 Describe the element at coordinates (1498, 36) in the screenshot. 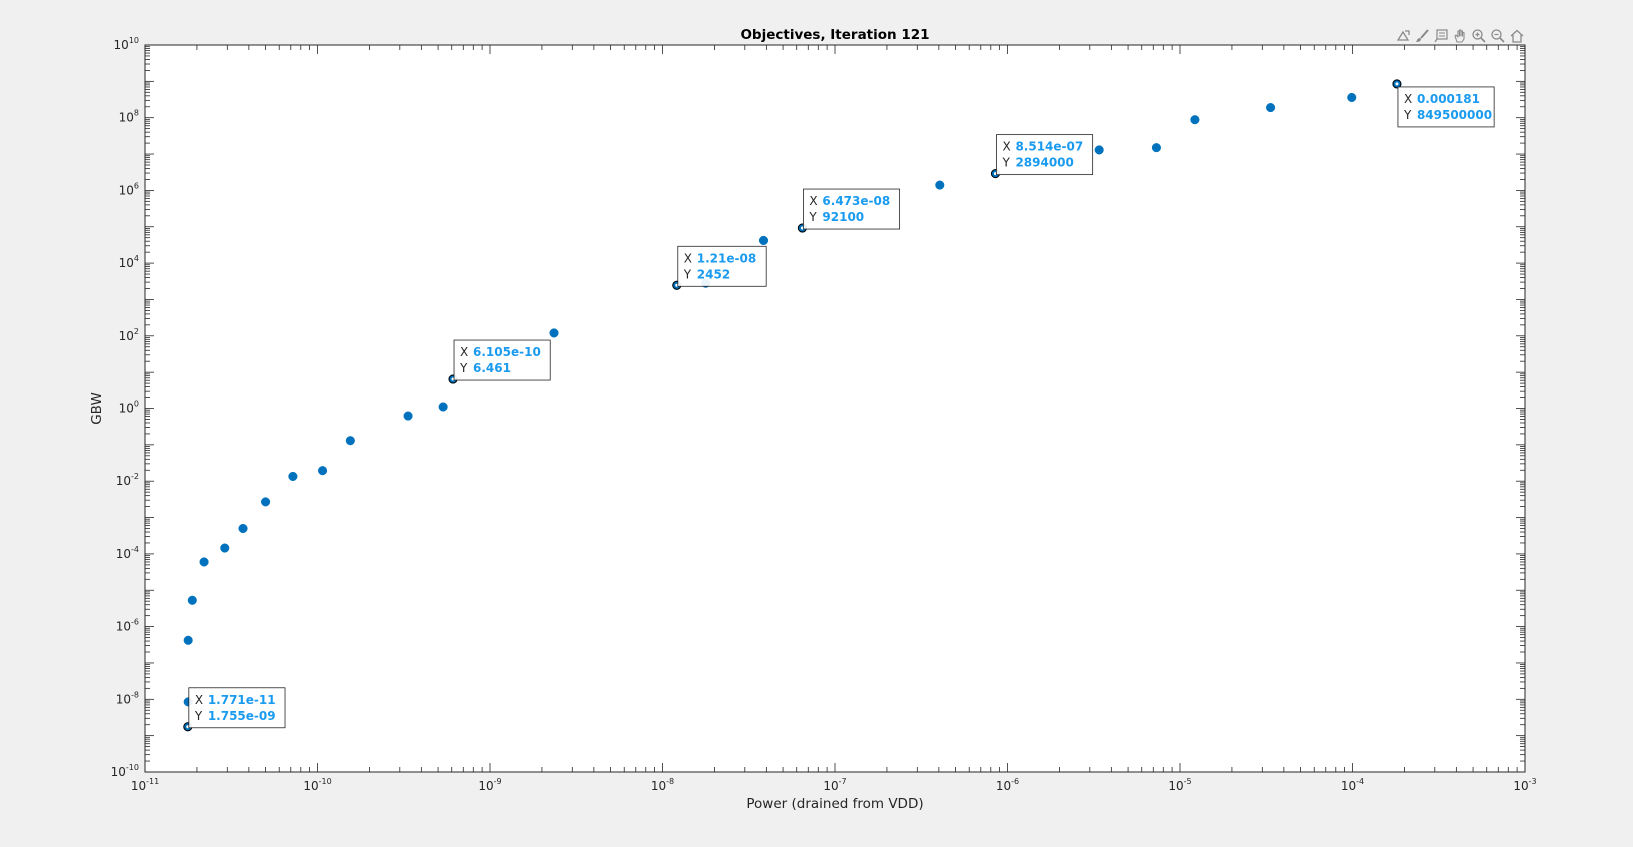

I see `zoom-out-icon` at that location.